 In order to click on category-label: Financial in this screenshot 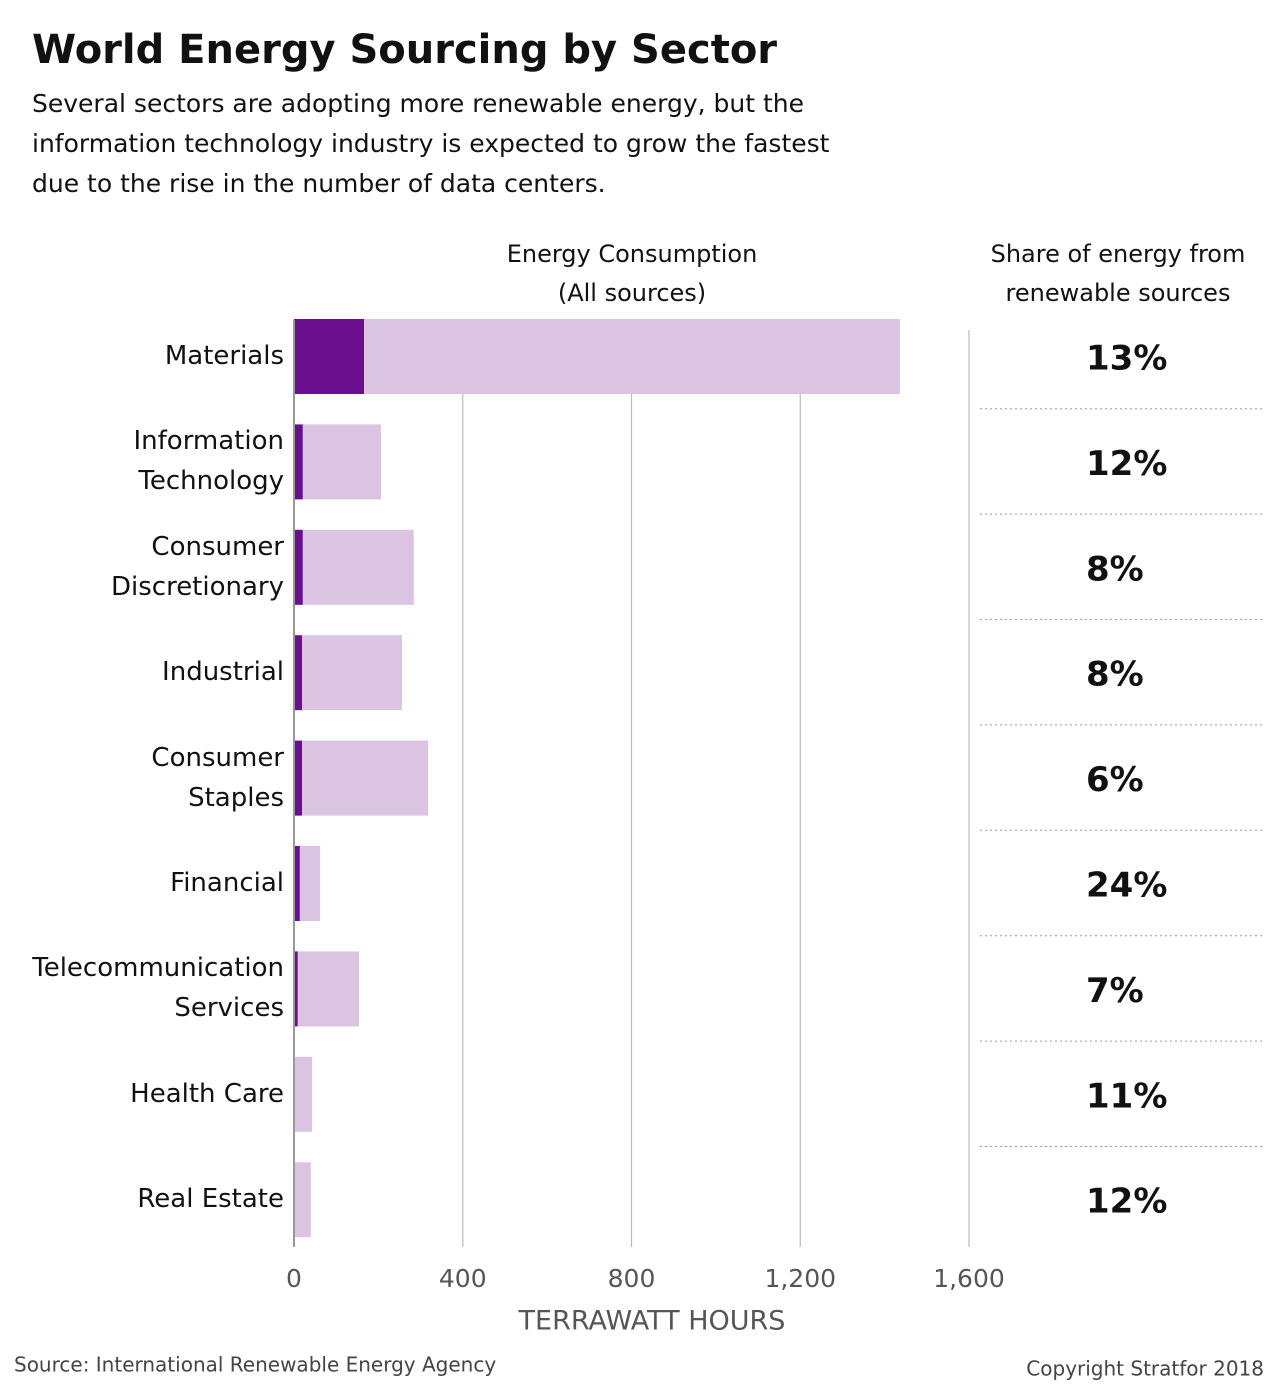, I will do `click(227, 883)`.